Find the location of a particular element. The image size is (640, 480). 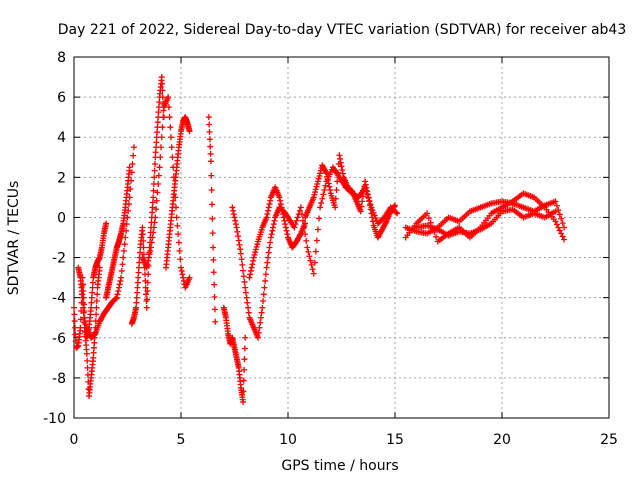

x-tick-label: 5 is located at coordinates (181, 440).